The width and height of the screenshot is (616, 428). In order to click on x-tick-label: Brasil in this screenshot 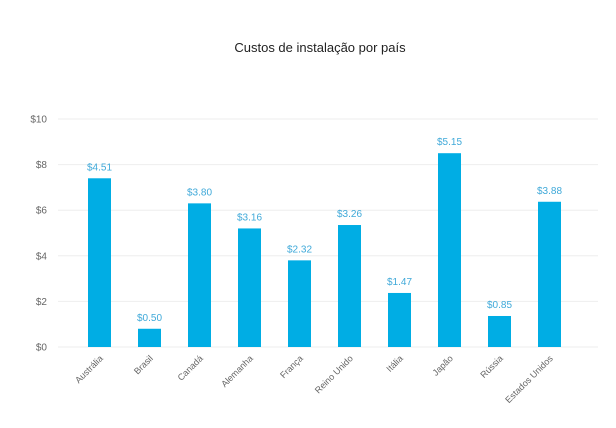, I will do `click(143, 364)`.